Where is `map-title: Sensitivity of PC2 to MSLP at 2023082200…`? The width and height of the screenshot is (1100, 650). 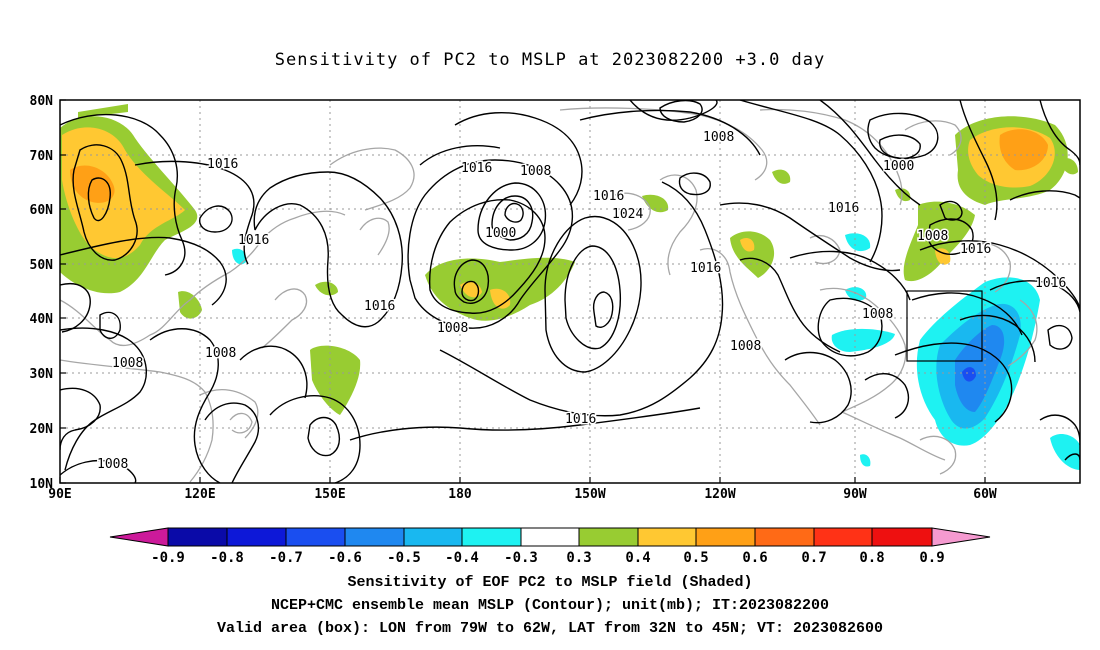
map-title: Sensitivity of PC2 to MSLP at 2023082200… is located at coordinates (550, 60).